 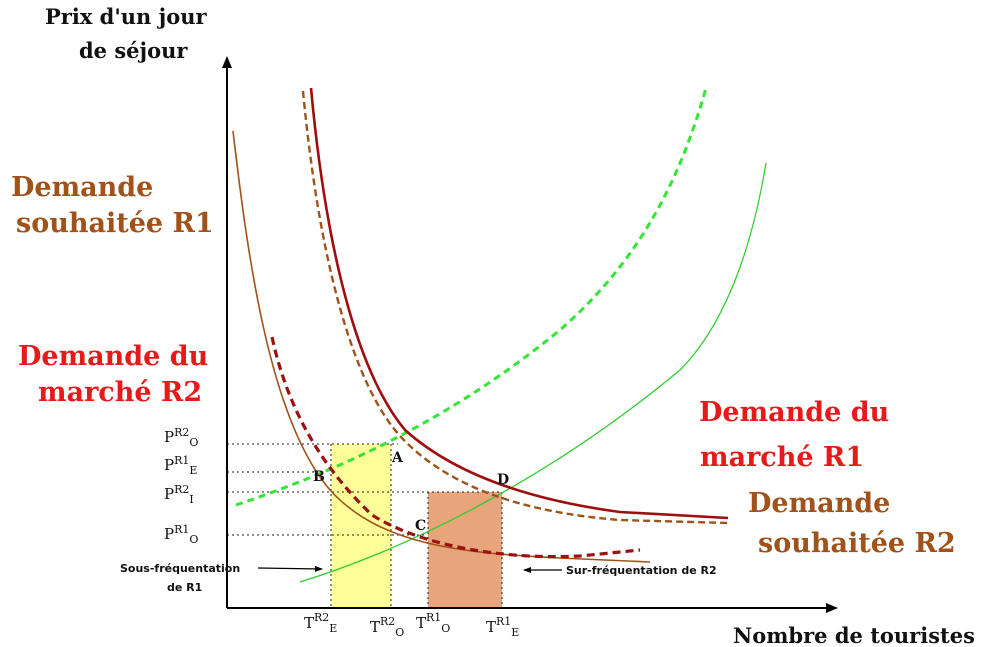 I want to click on y-axis-title-line2: de séjour, so click(x=133, y=50).